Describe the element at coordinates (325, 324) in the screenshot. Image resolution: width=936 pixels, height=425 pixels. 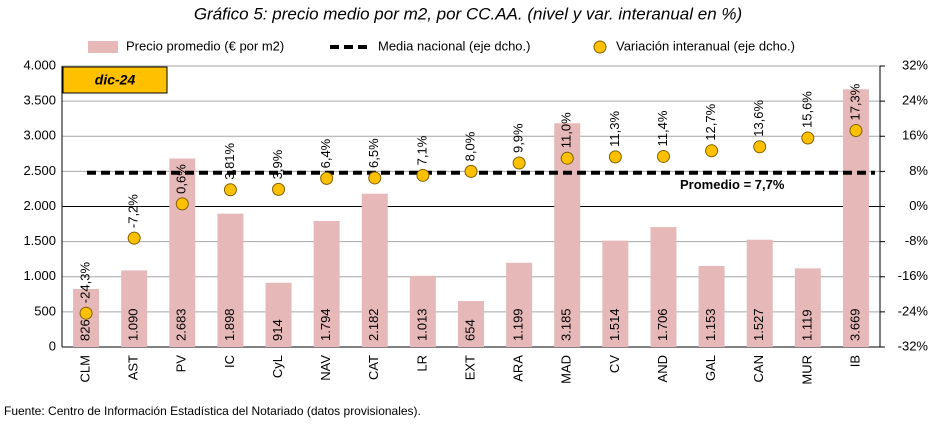
I see `bar-value-label: 1.794` at that location.